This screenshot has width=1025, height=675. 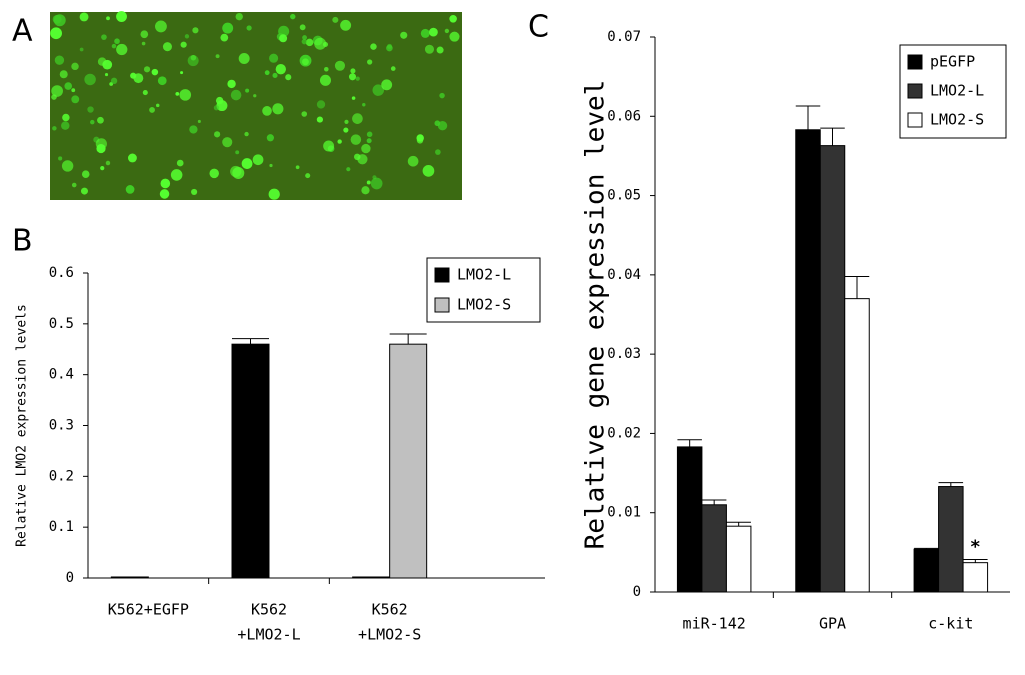 I want to click on y-tick-label: 0.4, so click(x=61, y=375).